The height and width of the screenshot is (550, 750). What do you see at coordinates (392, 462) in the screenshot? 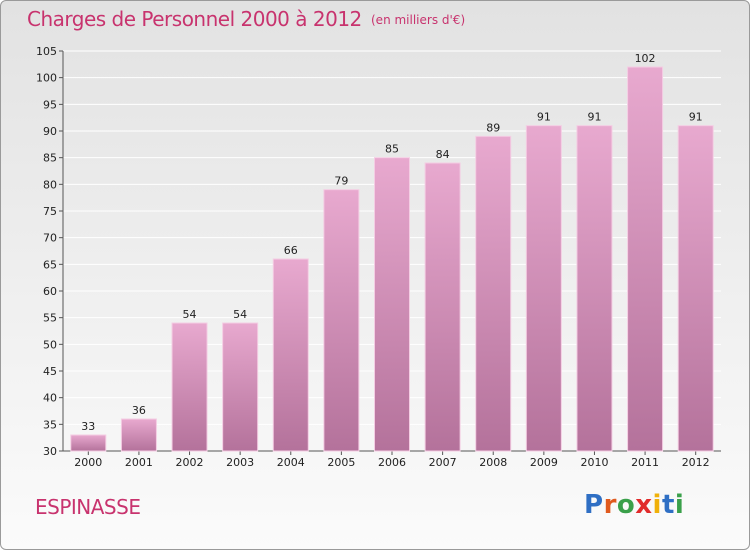
I see `x-tick-label: 2006` at bounding box center [392, 462].